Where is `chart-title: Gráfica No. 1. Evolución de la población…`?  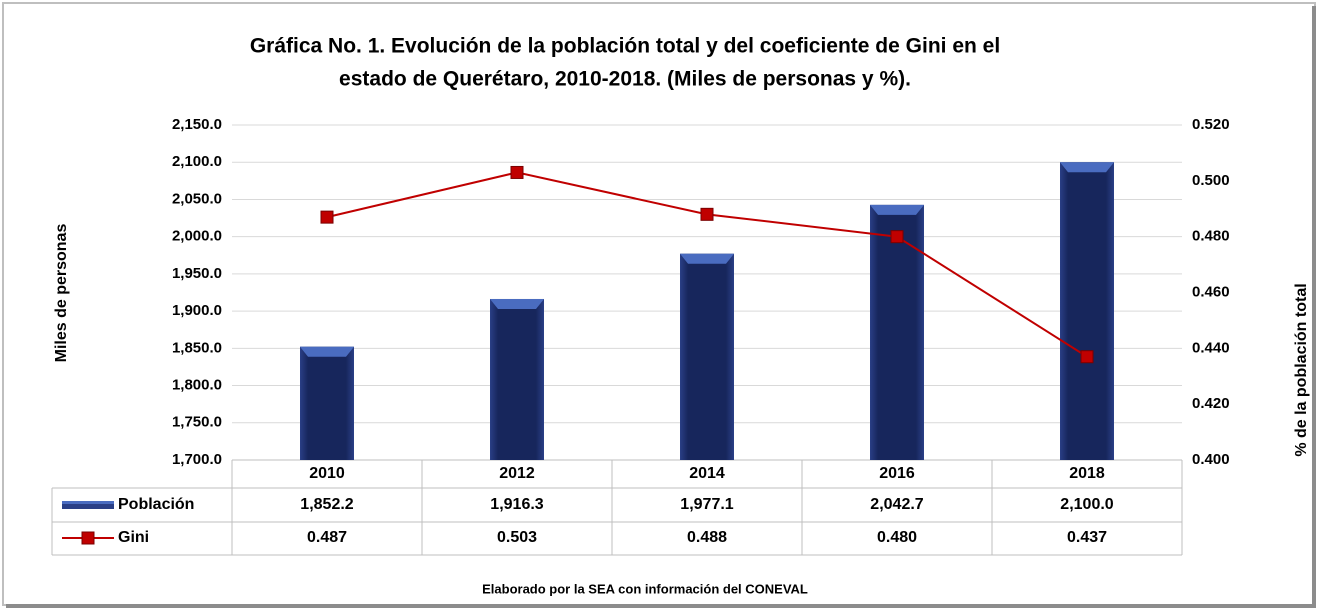 chart-title: Gráfica No. 1. Evolución de la población… is located at coordinates (625, 46).